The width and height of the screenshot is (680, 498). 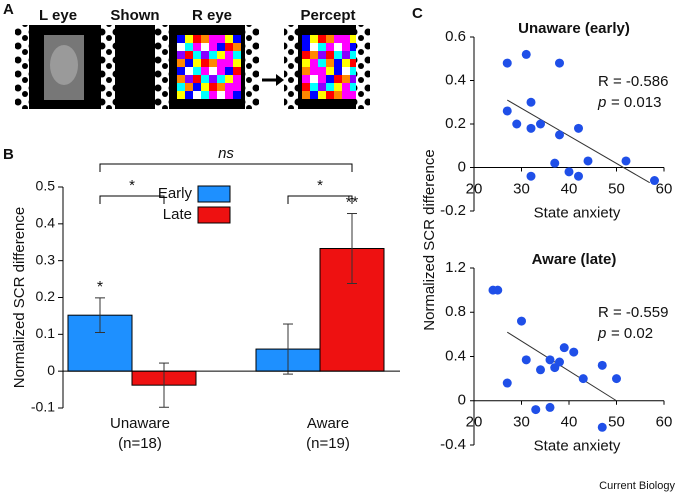 What do you see at coordinates (212, 15) in the screenshot?
I see `panel-a-label: R eye` at bounding box center [212, 15].